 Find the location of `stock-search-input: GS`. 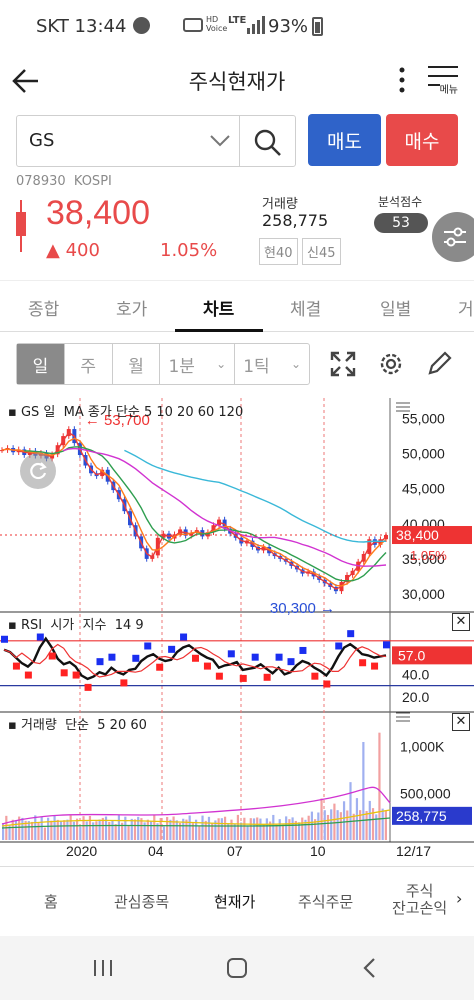

stock-search-input: GS is located at coordinates (42, 140).